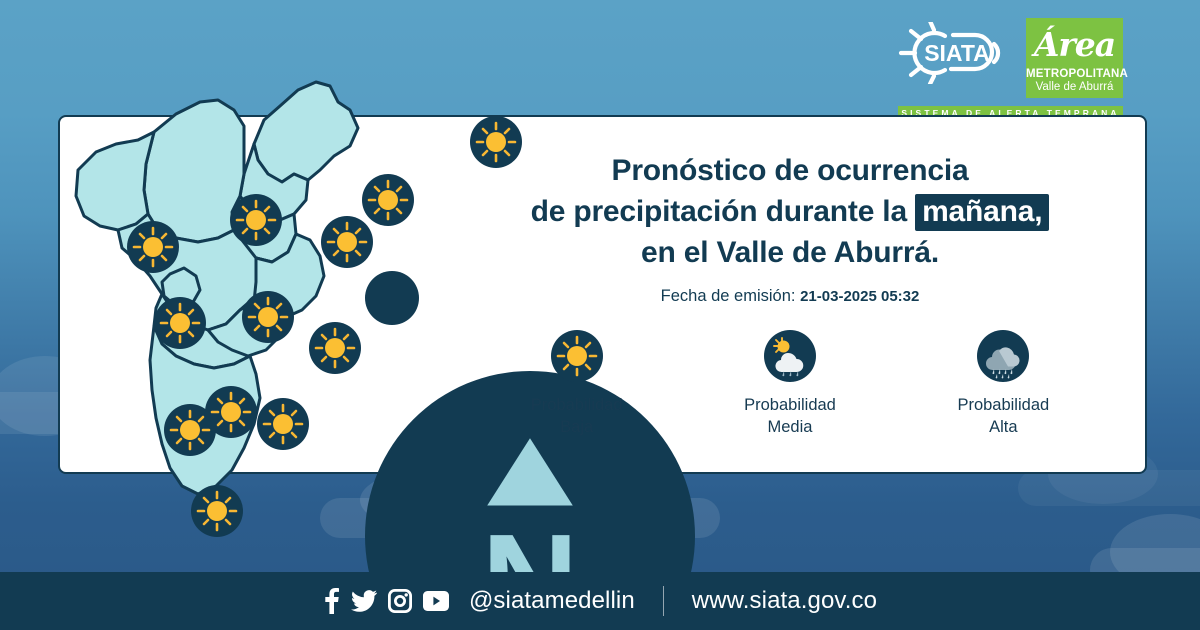 The image size is (1200, 630). Describe the element at coordinates (331, 601) in the screenshot. I see `facebook-icon` at that location.